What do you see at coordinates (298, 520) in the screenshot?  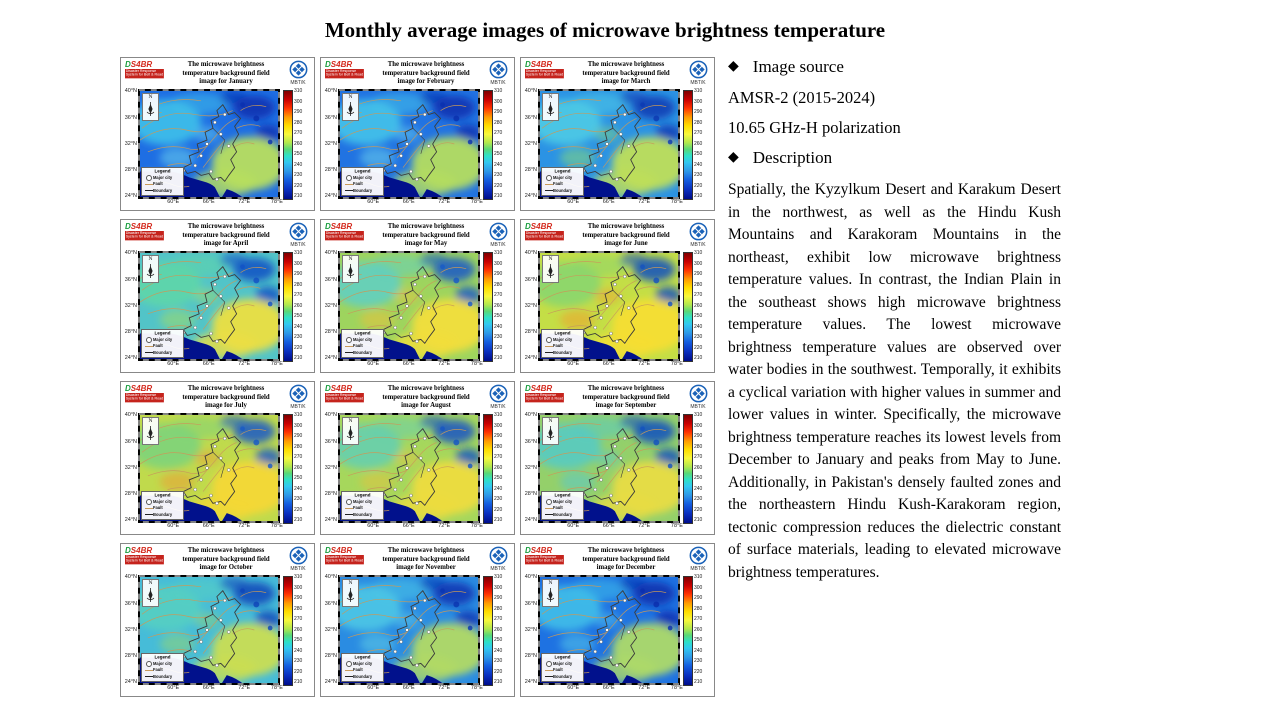 I see `colorbar-tick-label: 210` at bounding box center [298, 520].